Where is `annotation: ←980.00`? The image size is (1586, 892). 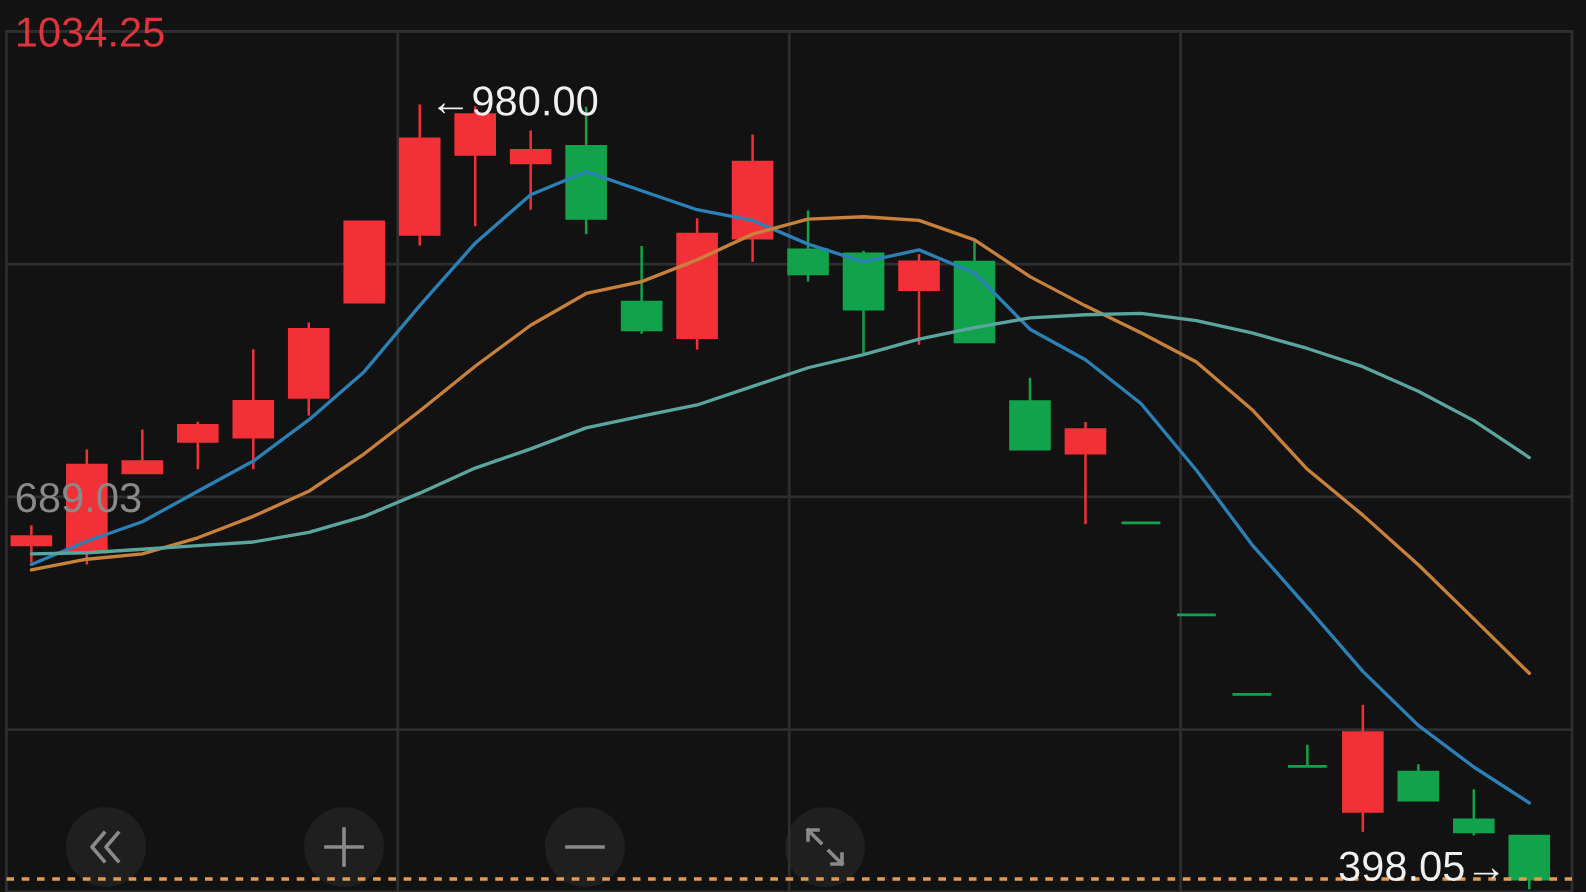 annotation: ←980.00 is located at coordinates (518, 101).